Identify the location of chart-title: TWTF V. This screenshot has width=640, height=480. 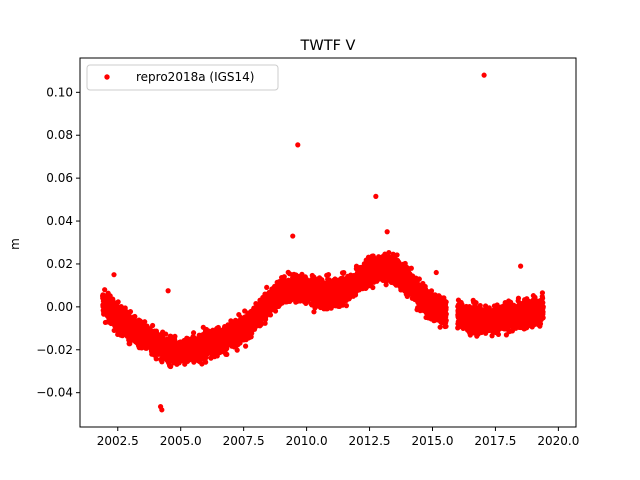
(328, 46).